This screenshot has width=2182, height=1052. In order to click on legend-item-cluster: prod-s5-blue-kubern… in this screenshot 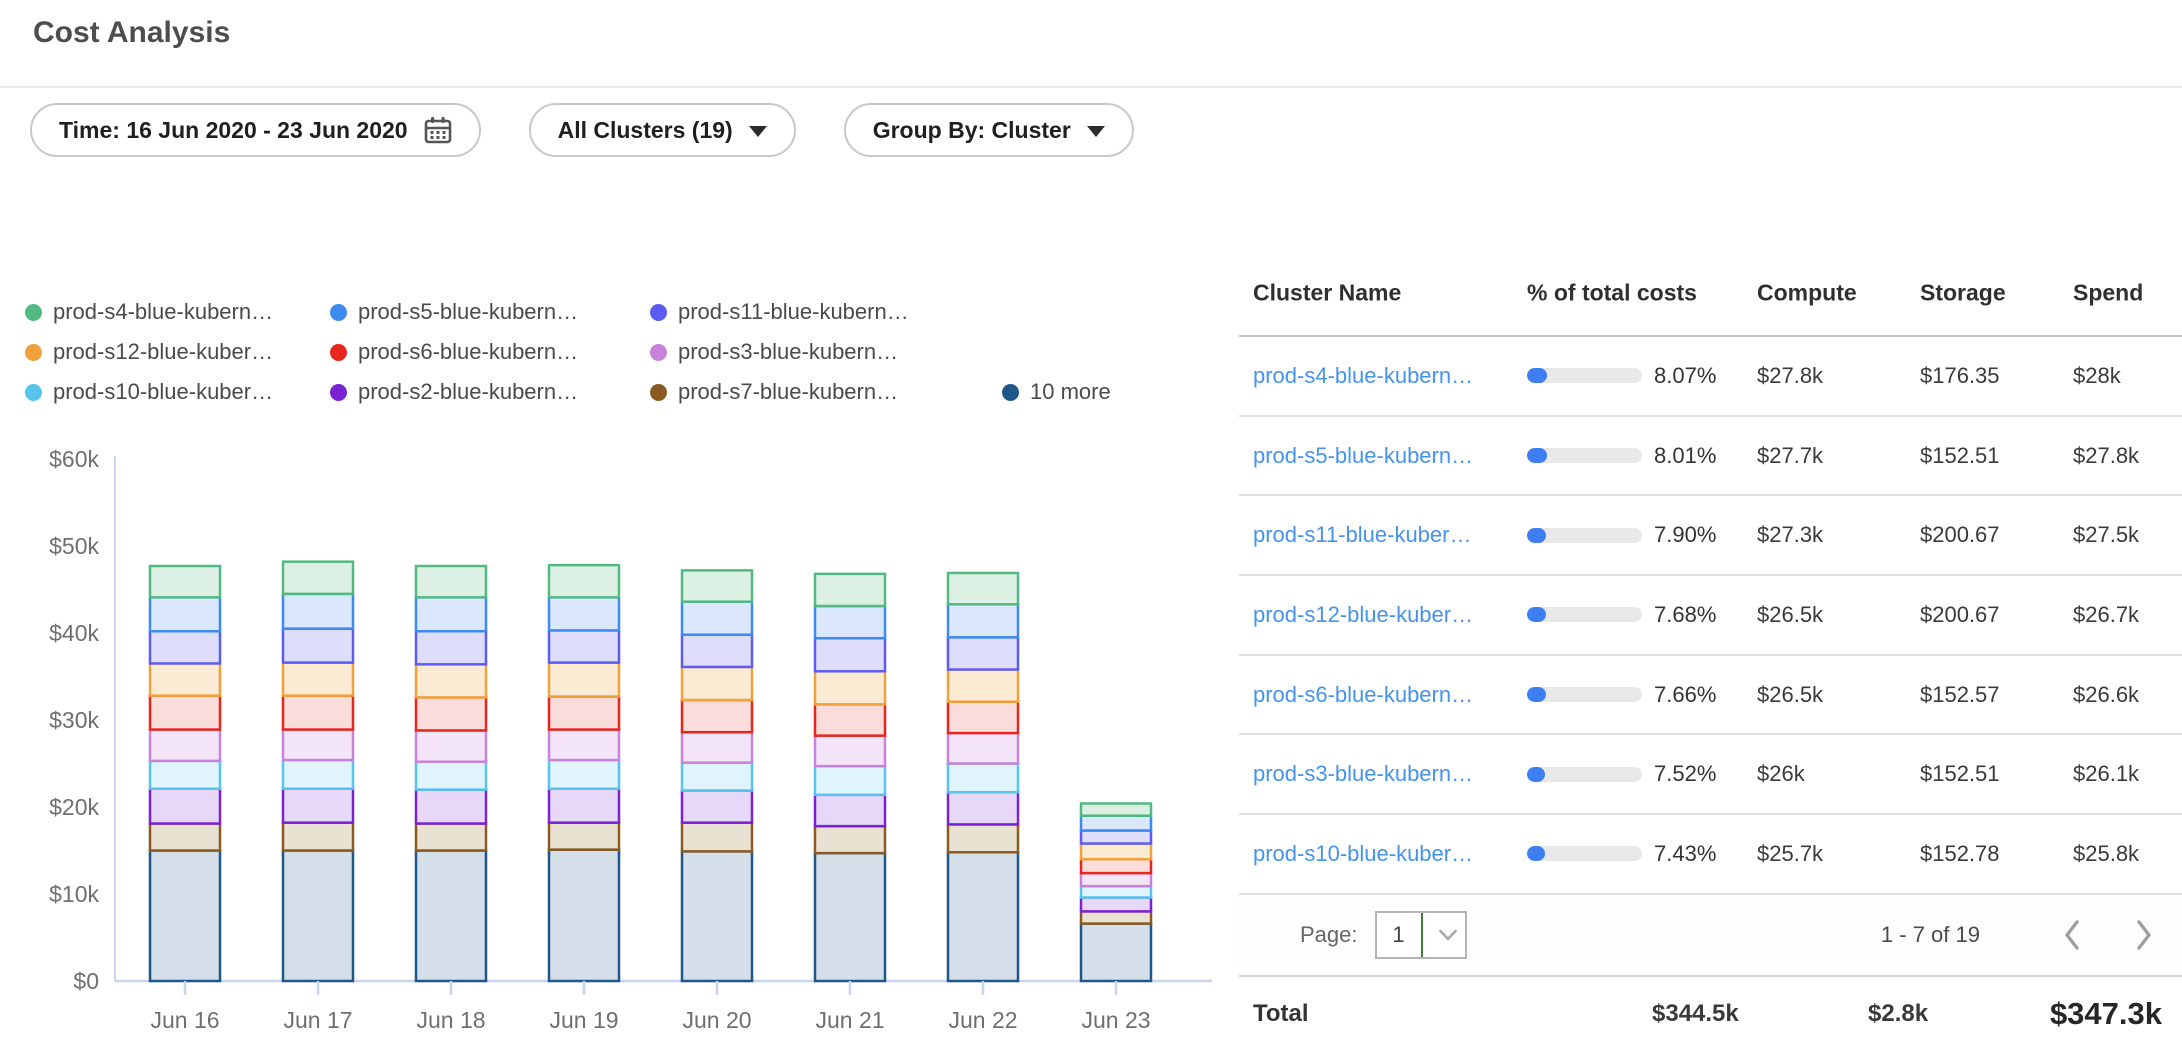, I will do `click(490, 312)`.